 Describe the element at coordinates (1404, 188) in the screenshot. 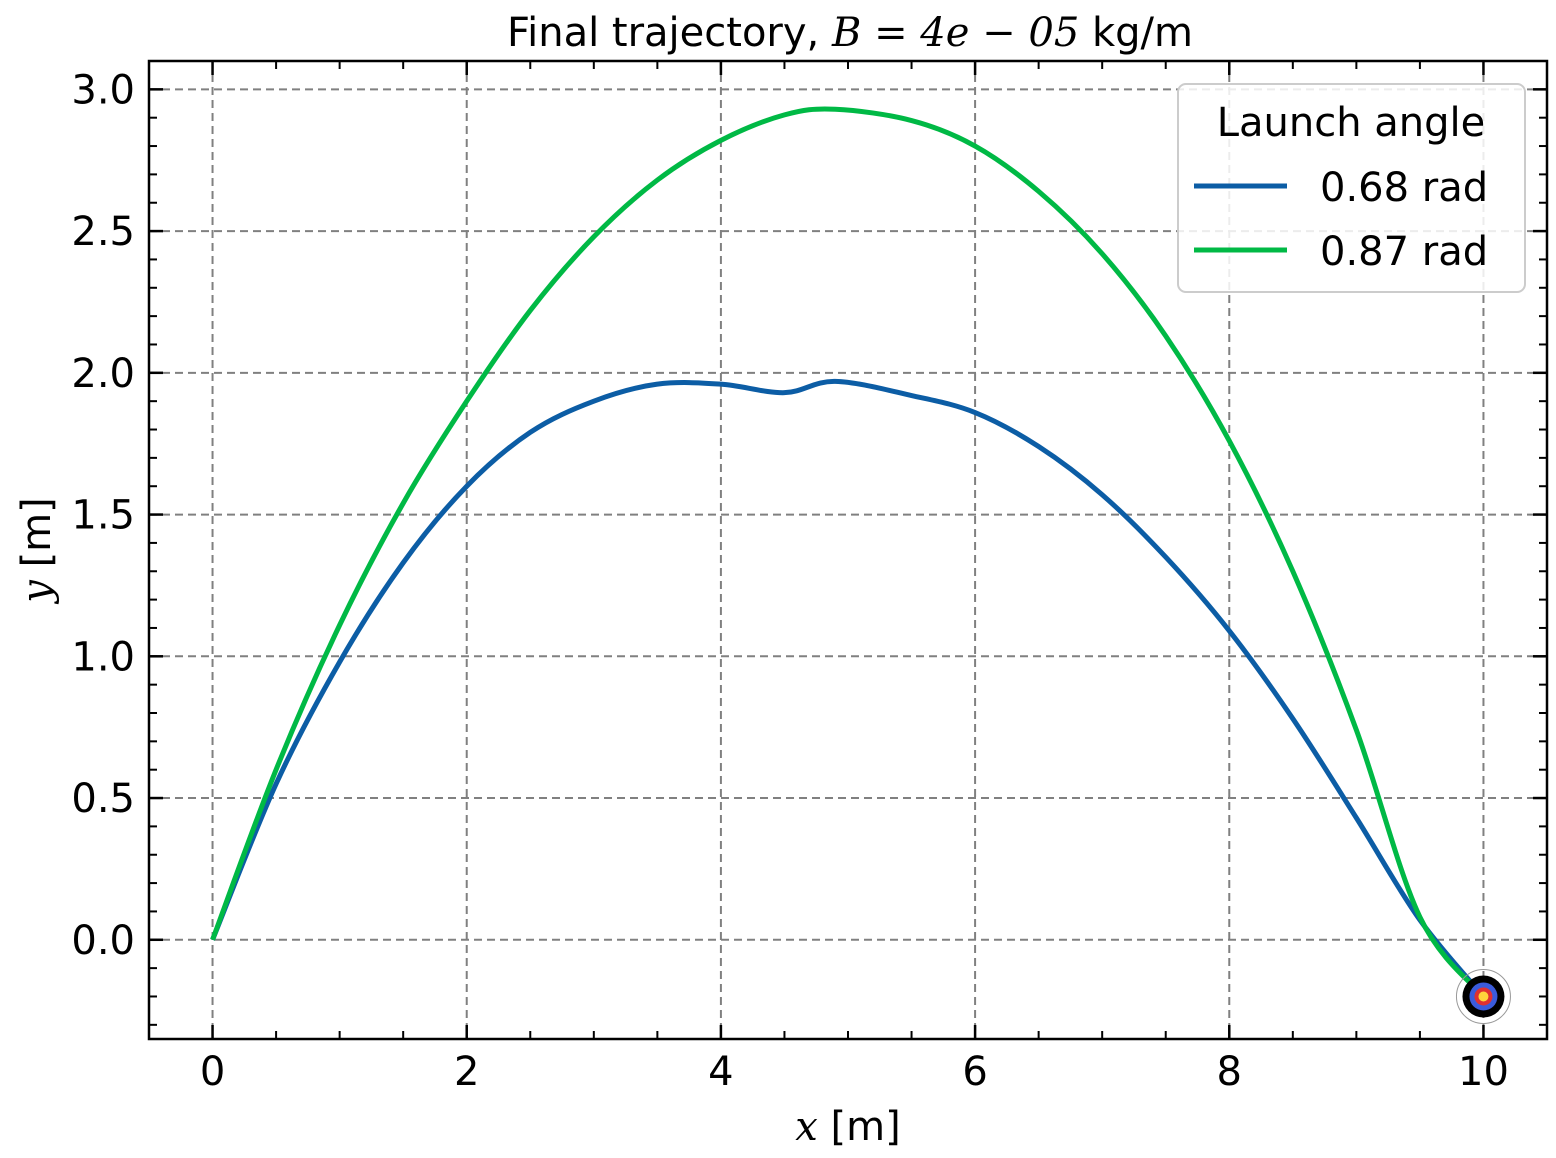

I see `legend-label-0-68-rad: 0.68 rad` at that location.